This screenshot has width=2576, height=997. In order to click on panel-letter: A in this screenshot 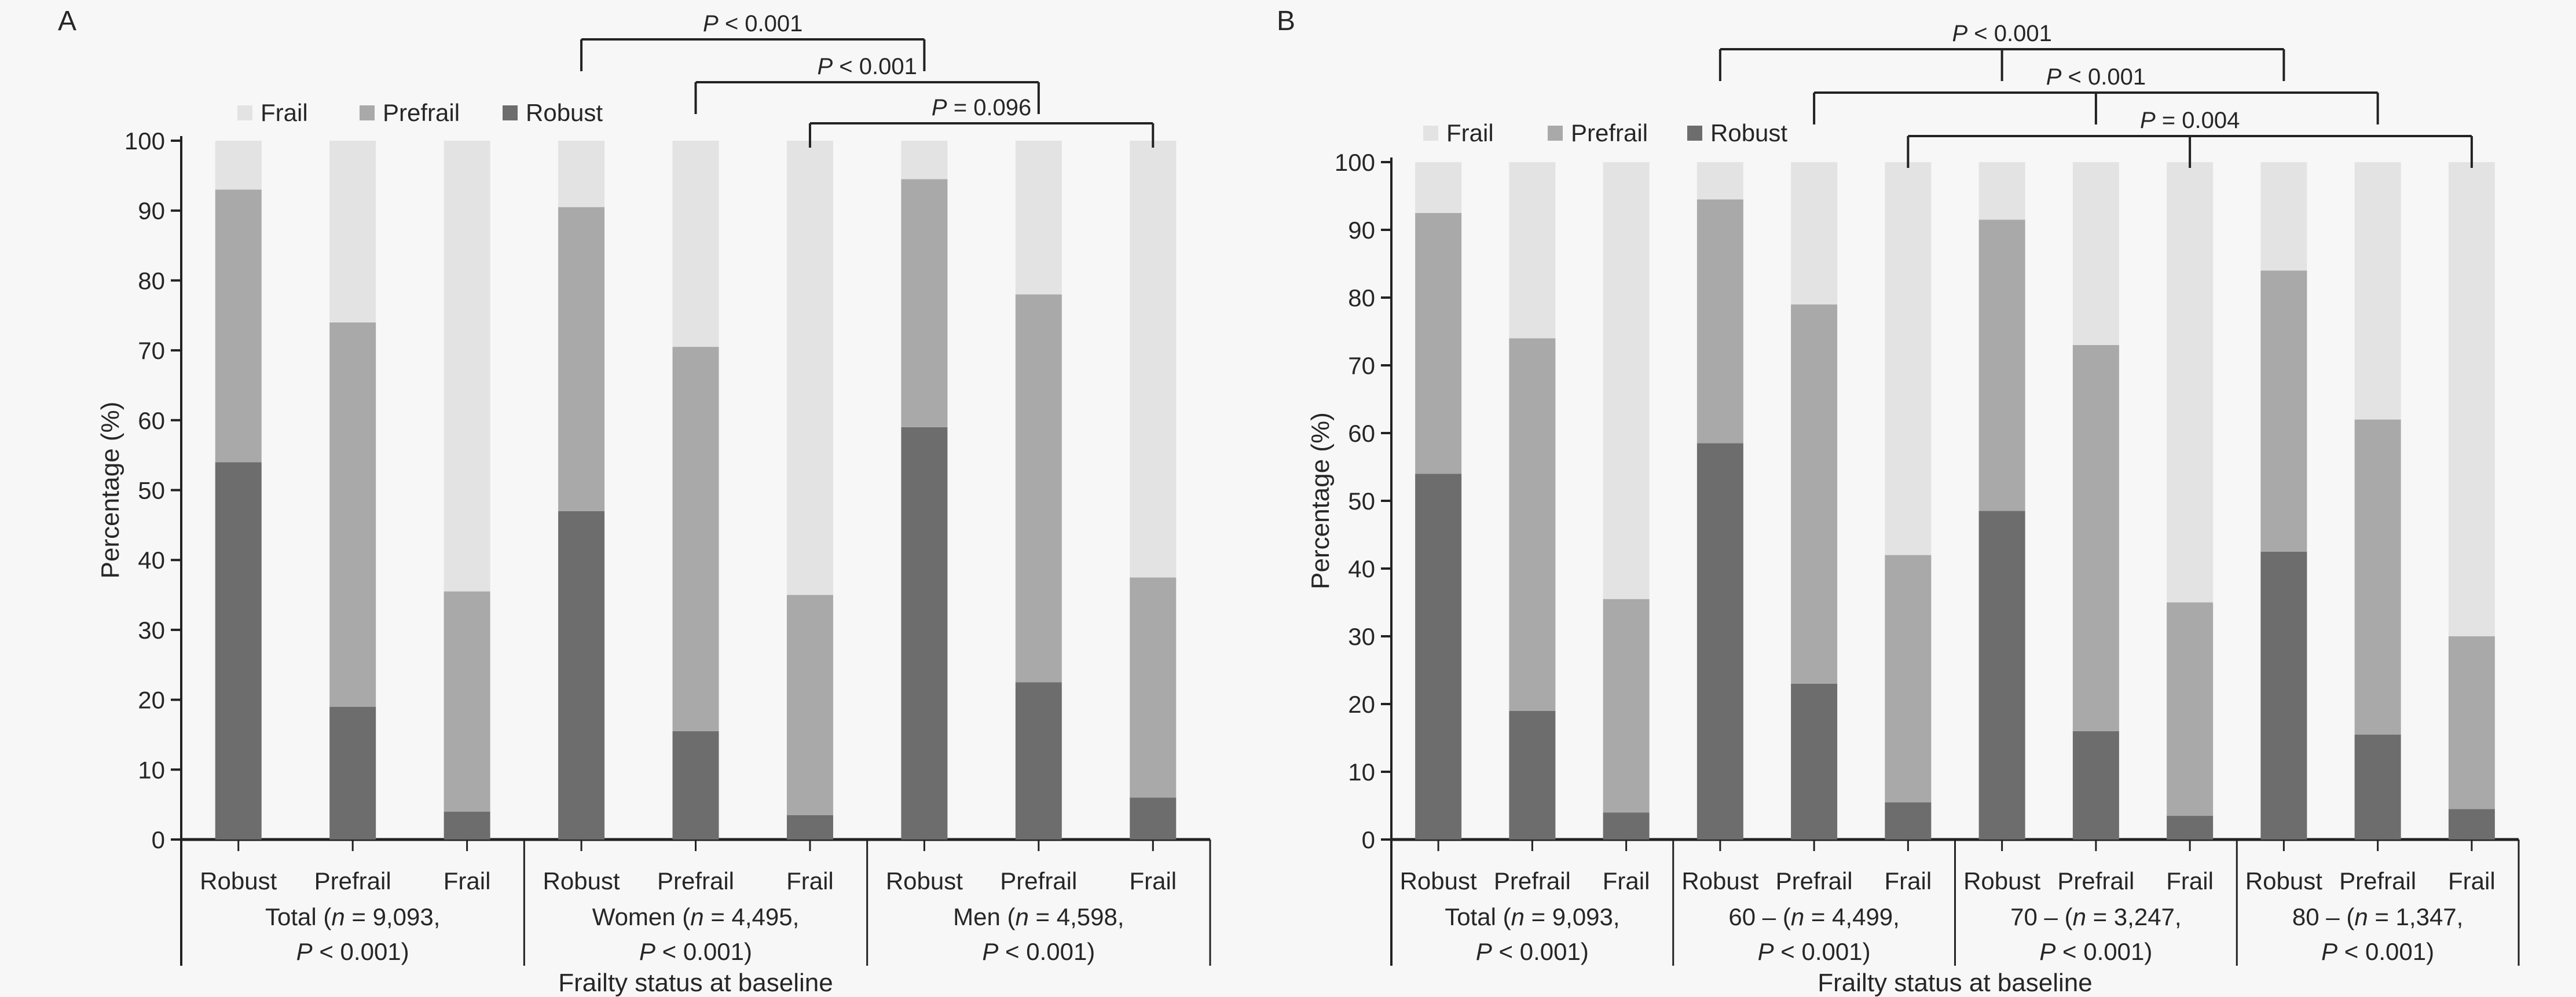, I will do `click(67, 21)`.